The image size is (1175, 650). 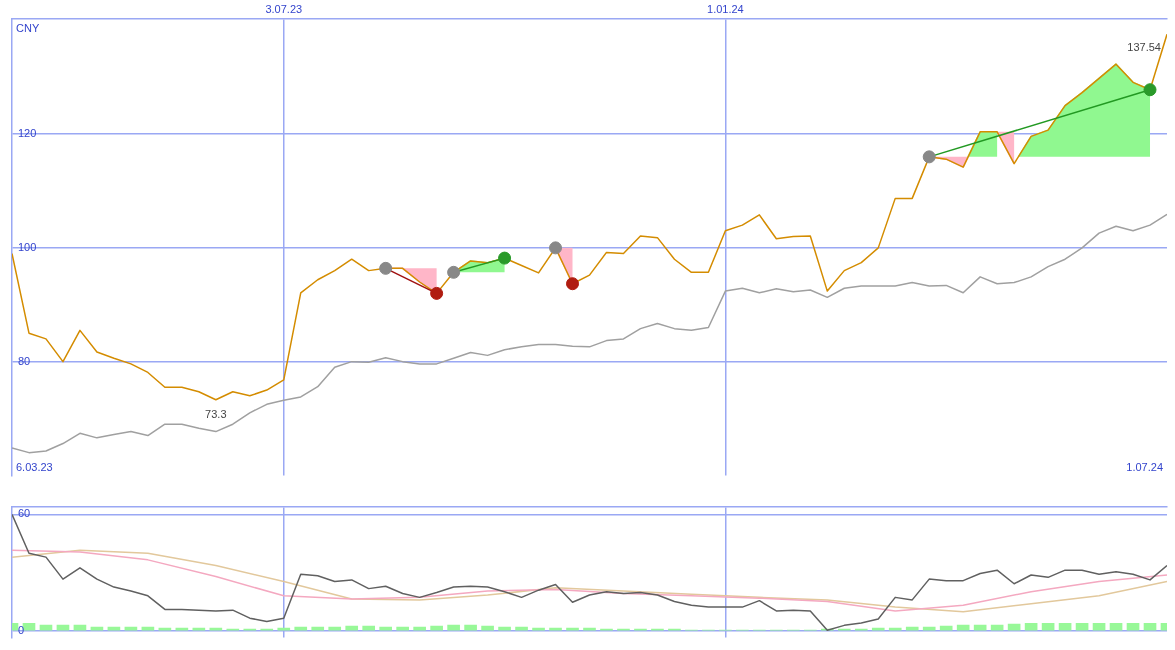 What do you see at coordinates (24, 360) in the screenshot?
I see `y-tick-label: 80` at bounding box center [24, 360].